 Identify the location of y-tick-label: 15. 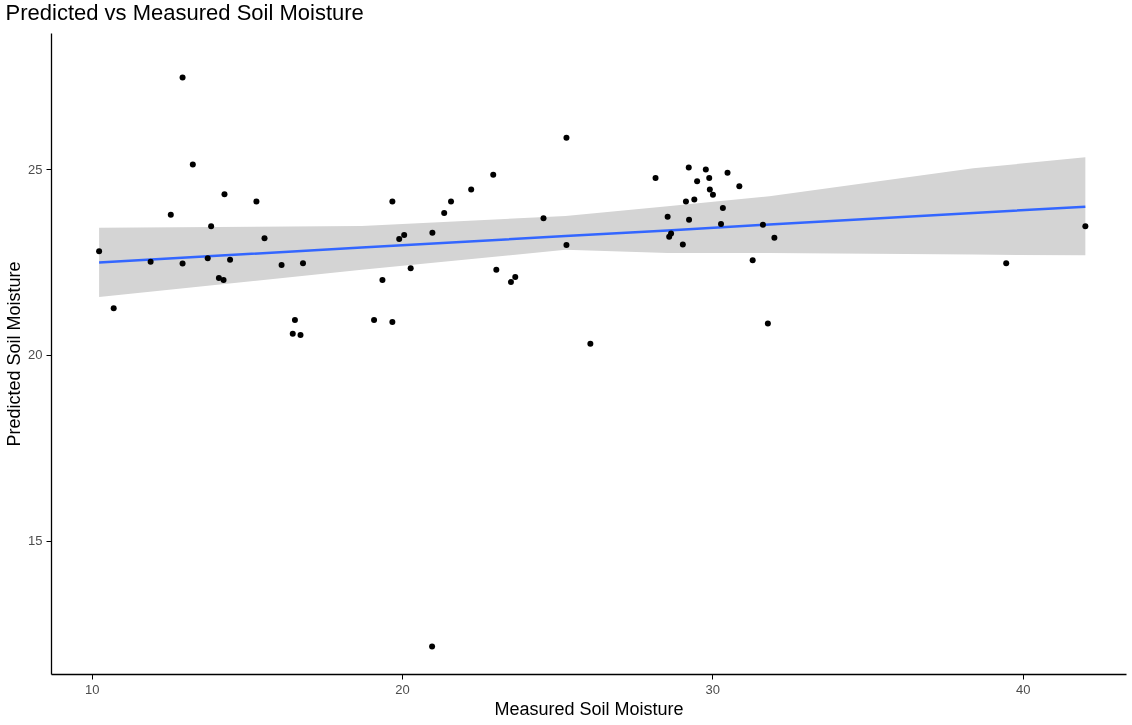
(35, 541).